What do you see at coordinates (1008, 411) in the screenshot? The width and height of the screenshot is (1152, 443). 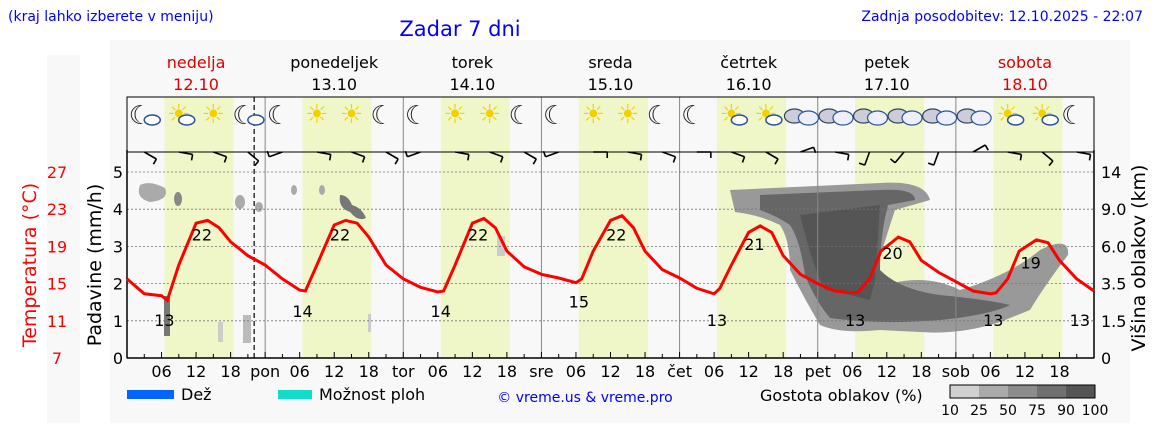 I see `cloud-level-label: 50` at bounding box center [1008, 411].